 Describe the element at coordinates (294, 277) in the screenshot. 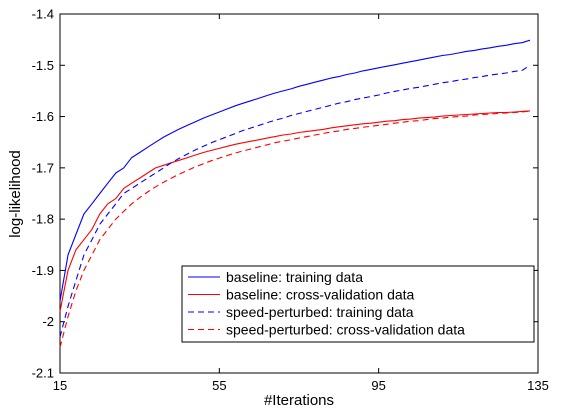

I see `legend-entry: baseline: training data` at that location.